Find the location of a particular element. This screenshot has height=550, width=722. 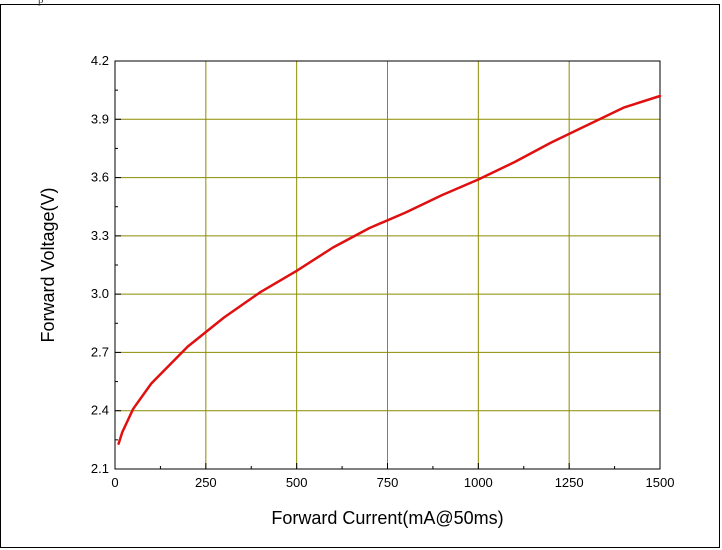

x-tick-label: 500 is located at coordinates (297, 482).